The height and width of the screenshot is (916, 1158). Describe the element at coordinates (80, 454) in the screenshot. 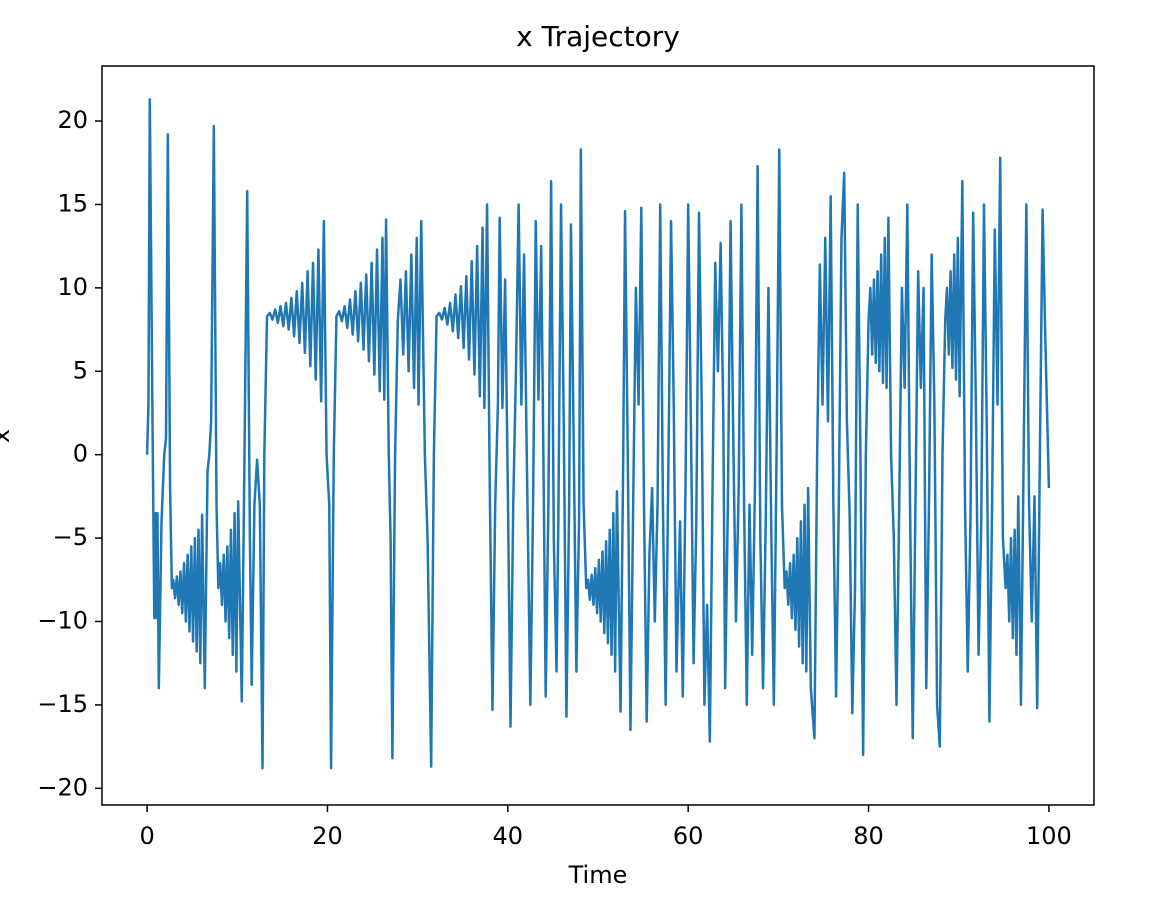

I see `y-tick-label: 0` at that location.